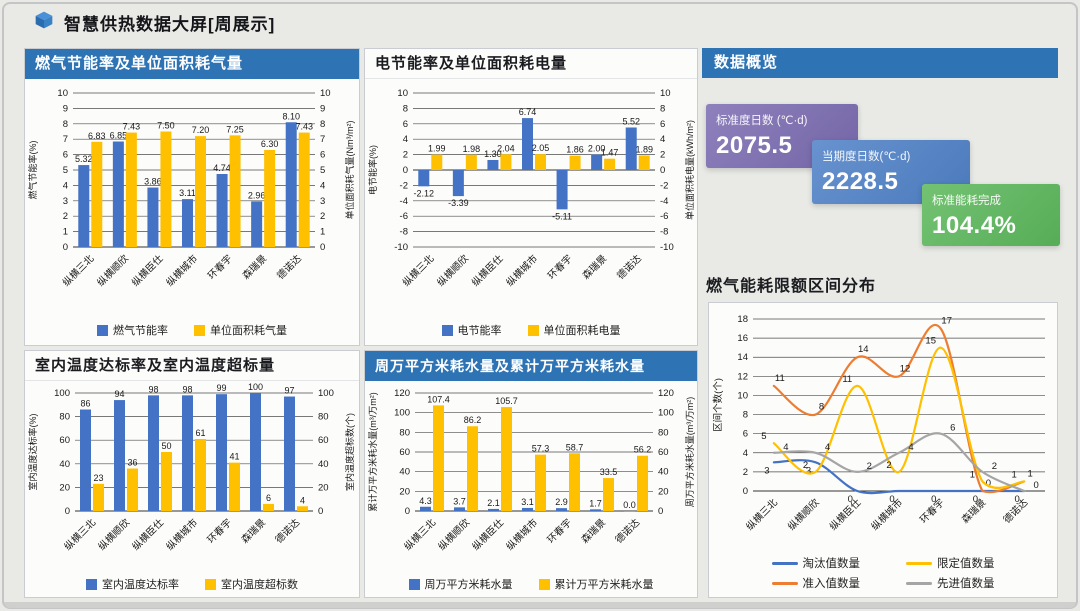 The height and width of the screenshot is (611, 1080). Describe the element at coordinates (610, 153) in the screenshot. I see `svg-text: 1.47` at that location.